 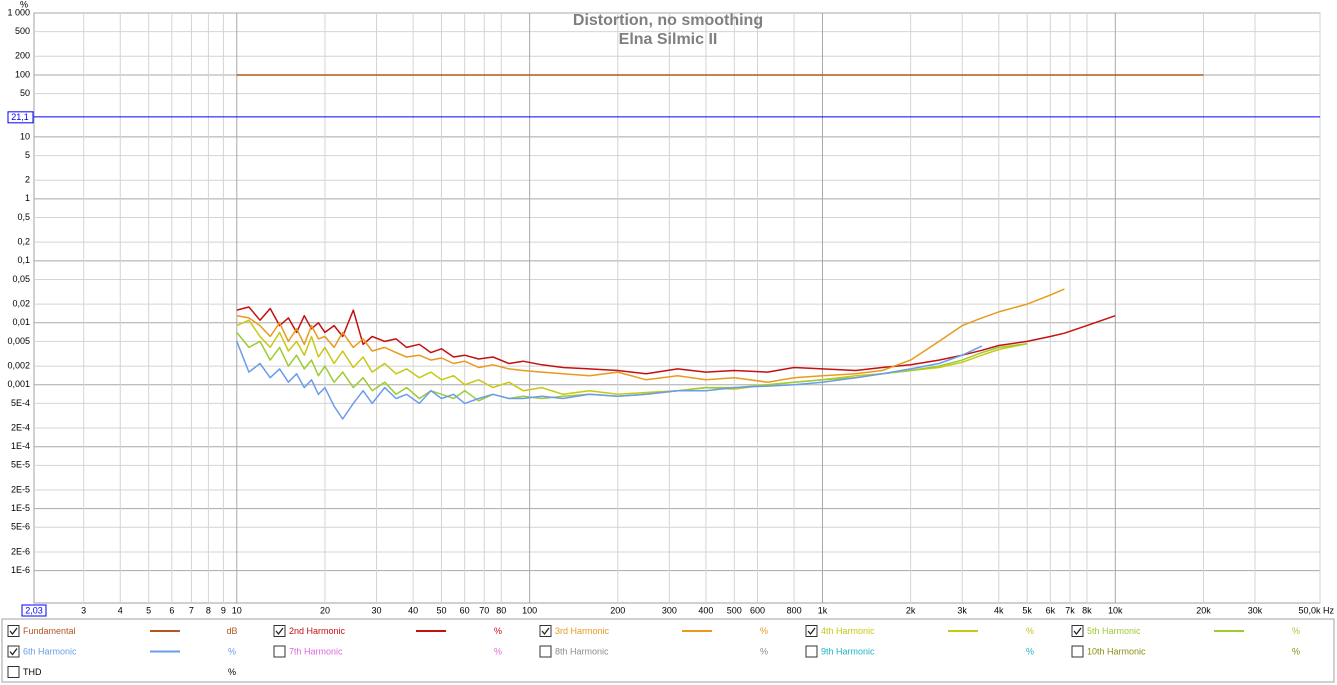 What do you see at coordinates (1027, 610) in the screenshot?
I see `x-tick-label: 5k` at bounding box center [1027, 610].